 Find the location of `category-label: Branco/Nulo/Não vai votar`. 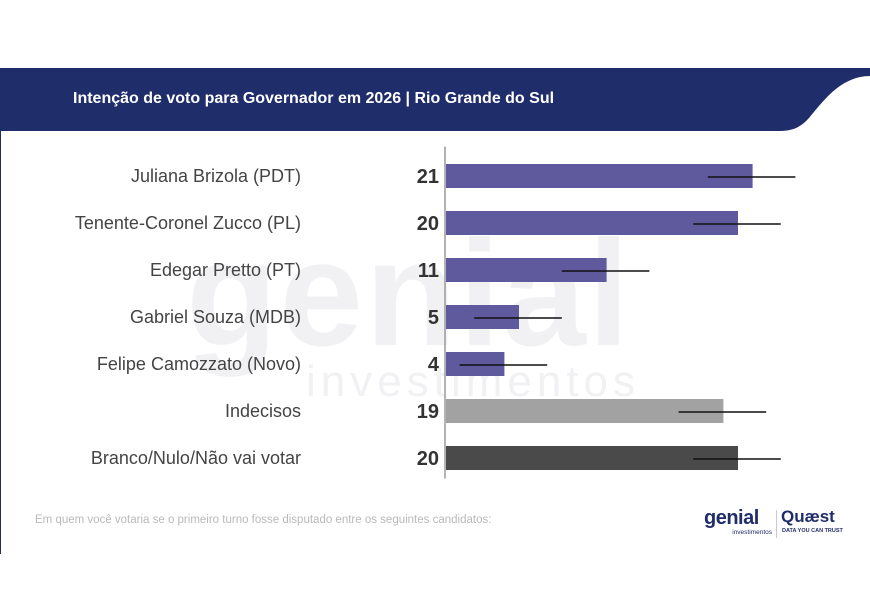

category-label: Branco/Nulo/Não vai votar is located at coordinates (196, 458).